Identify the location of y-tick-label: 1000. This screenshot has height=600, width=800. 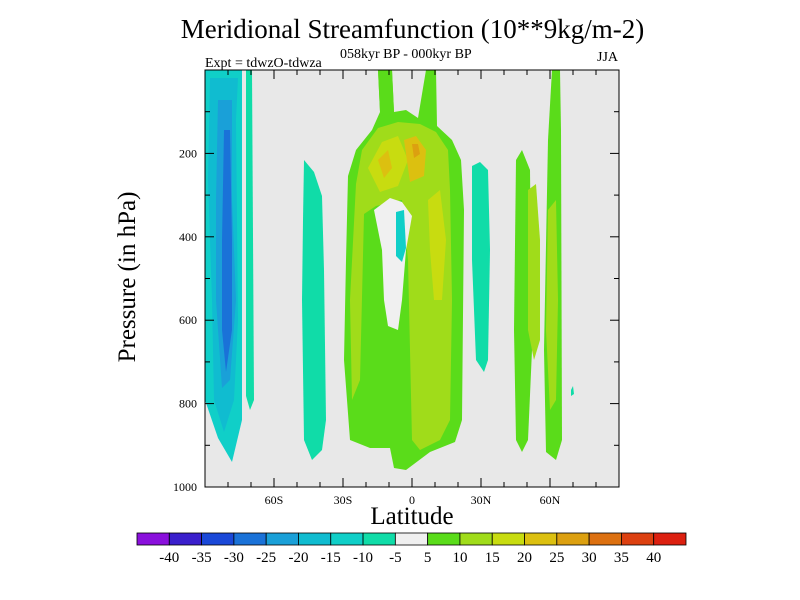
(185, 487).